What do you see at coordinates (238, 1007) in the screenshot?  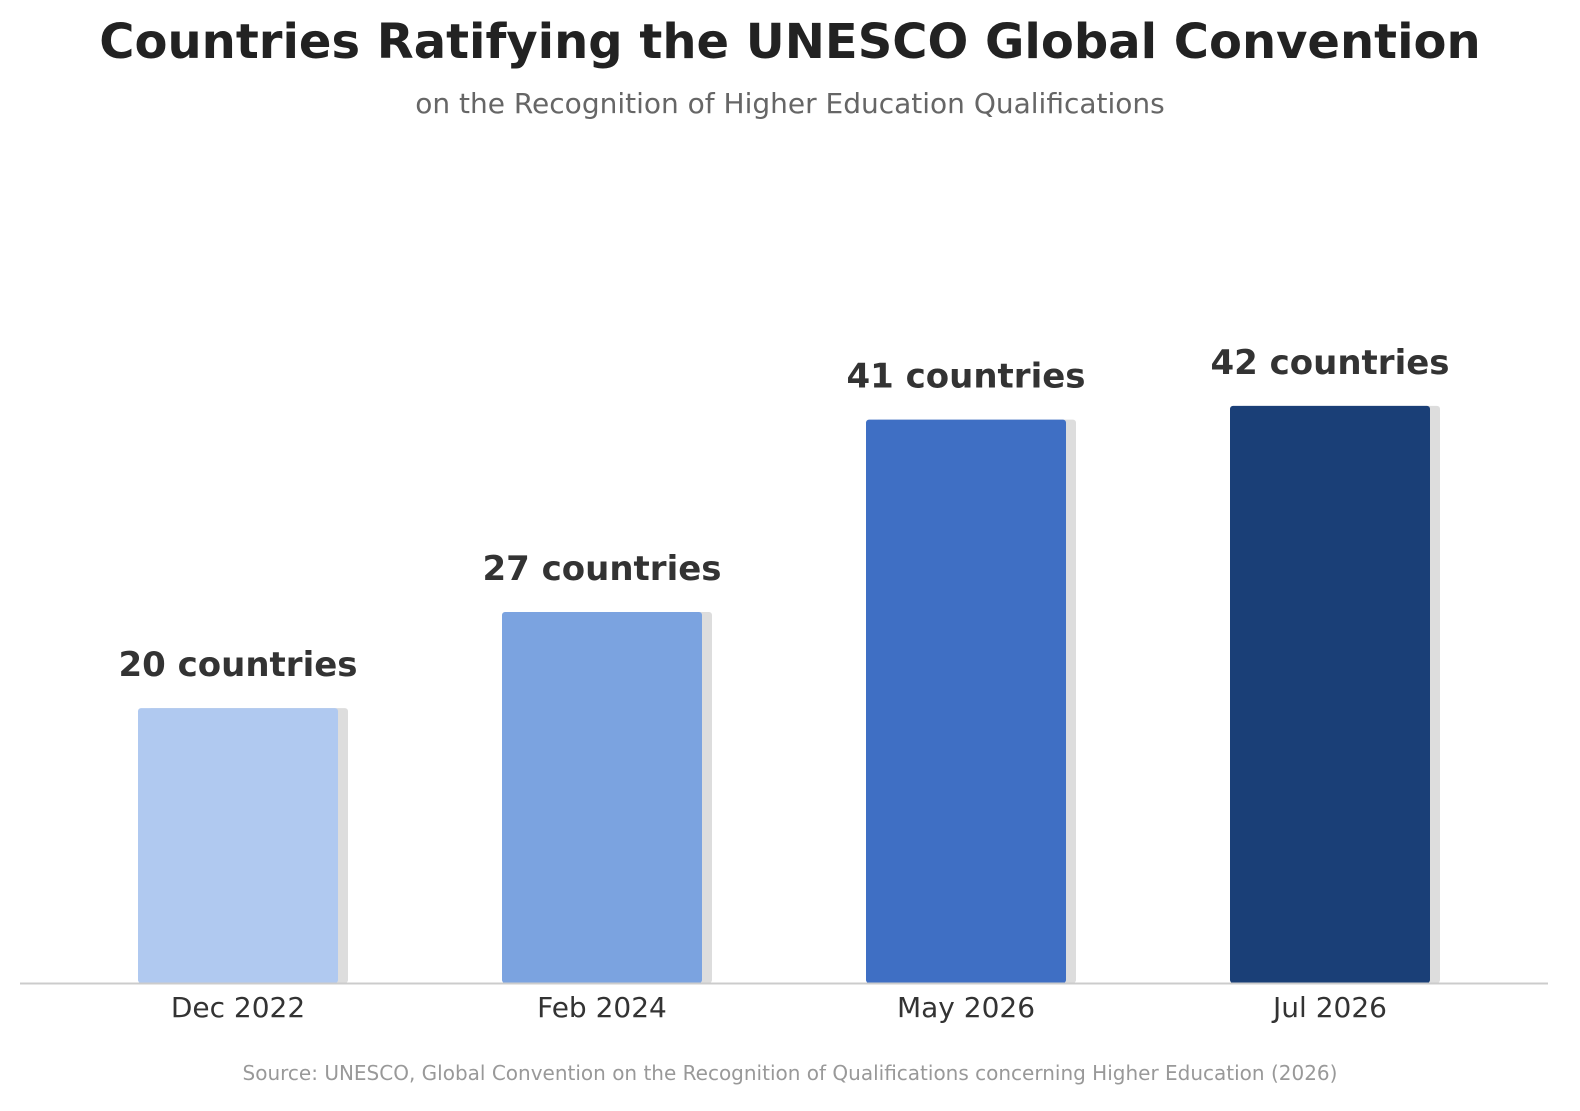 I see `x-tick-label: Dec 2022` at bounding box center [238, 1007].